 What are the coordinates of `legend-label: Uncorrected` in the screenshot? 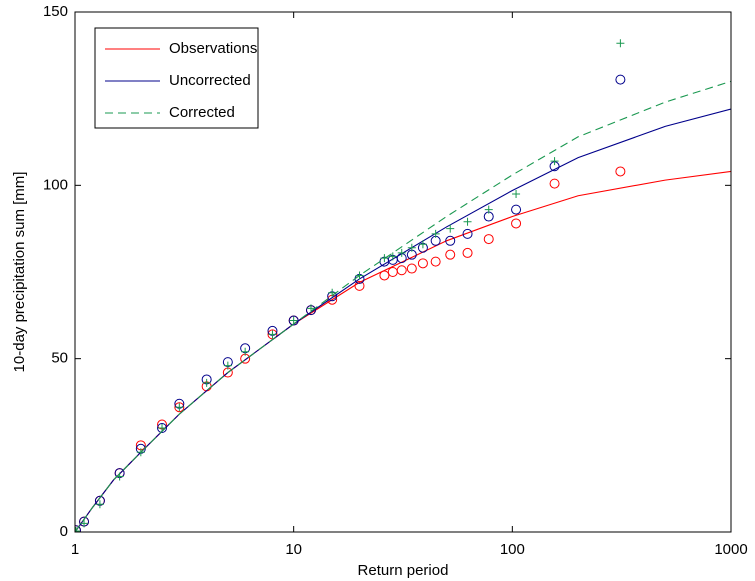 It's located at (210, 80).